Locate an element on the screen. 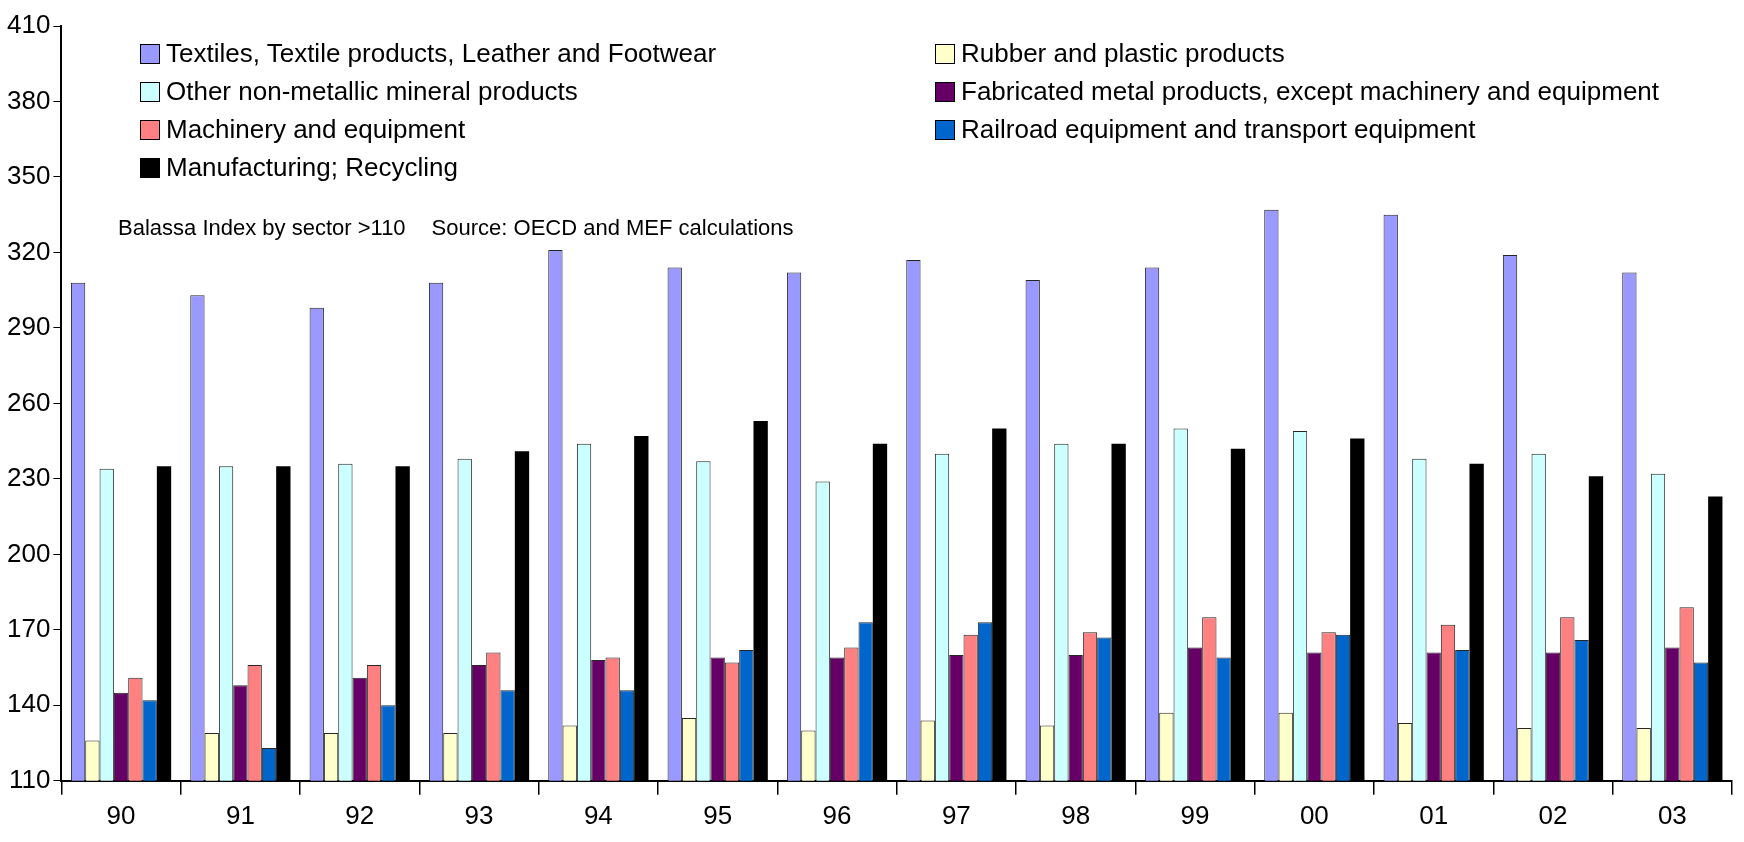 Image resolution: width=1744 pixels, height=842 pixels. x-tick-label: 96 is located at coordinates (837, 814).